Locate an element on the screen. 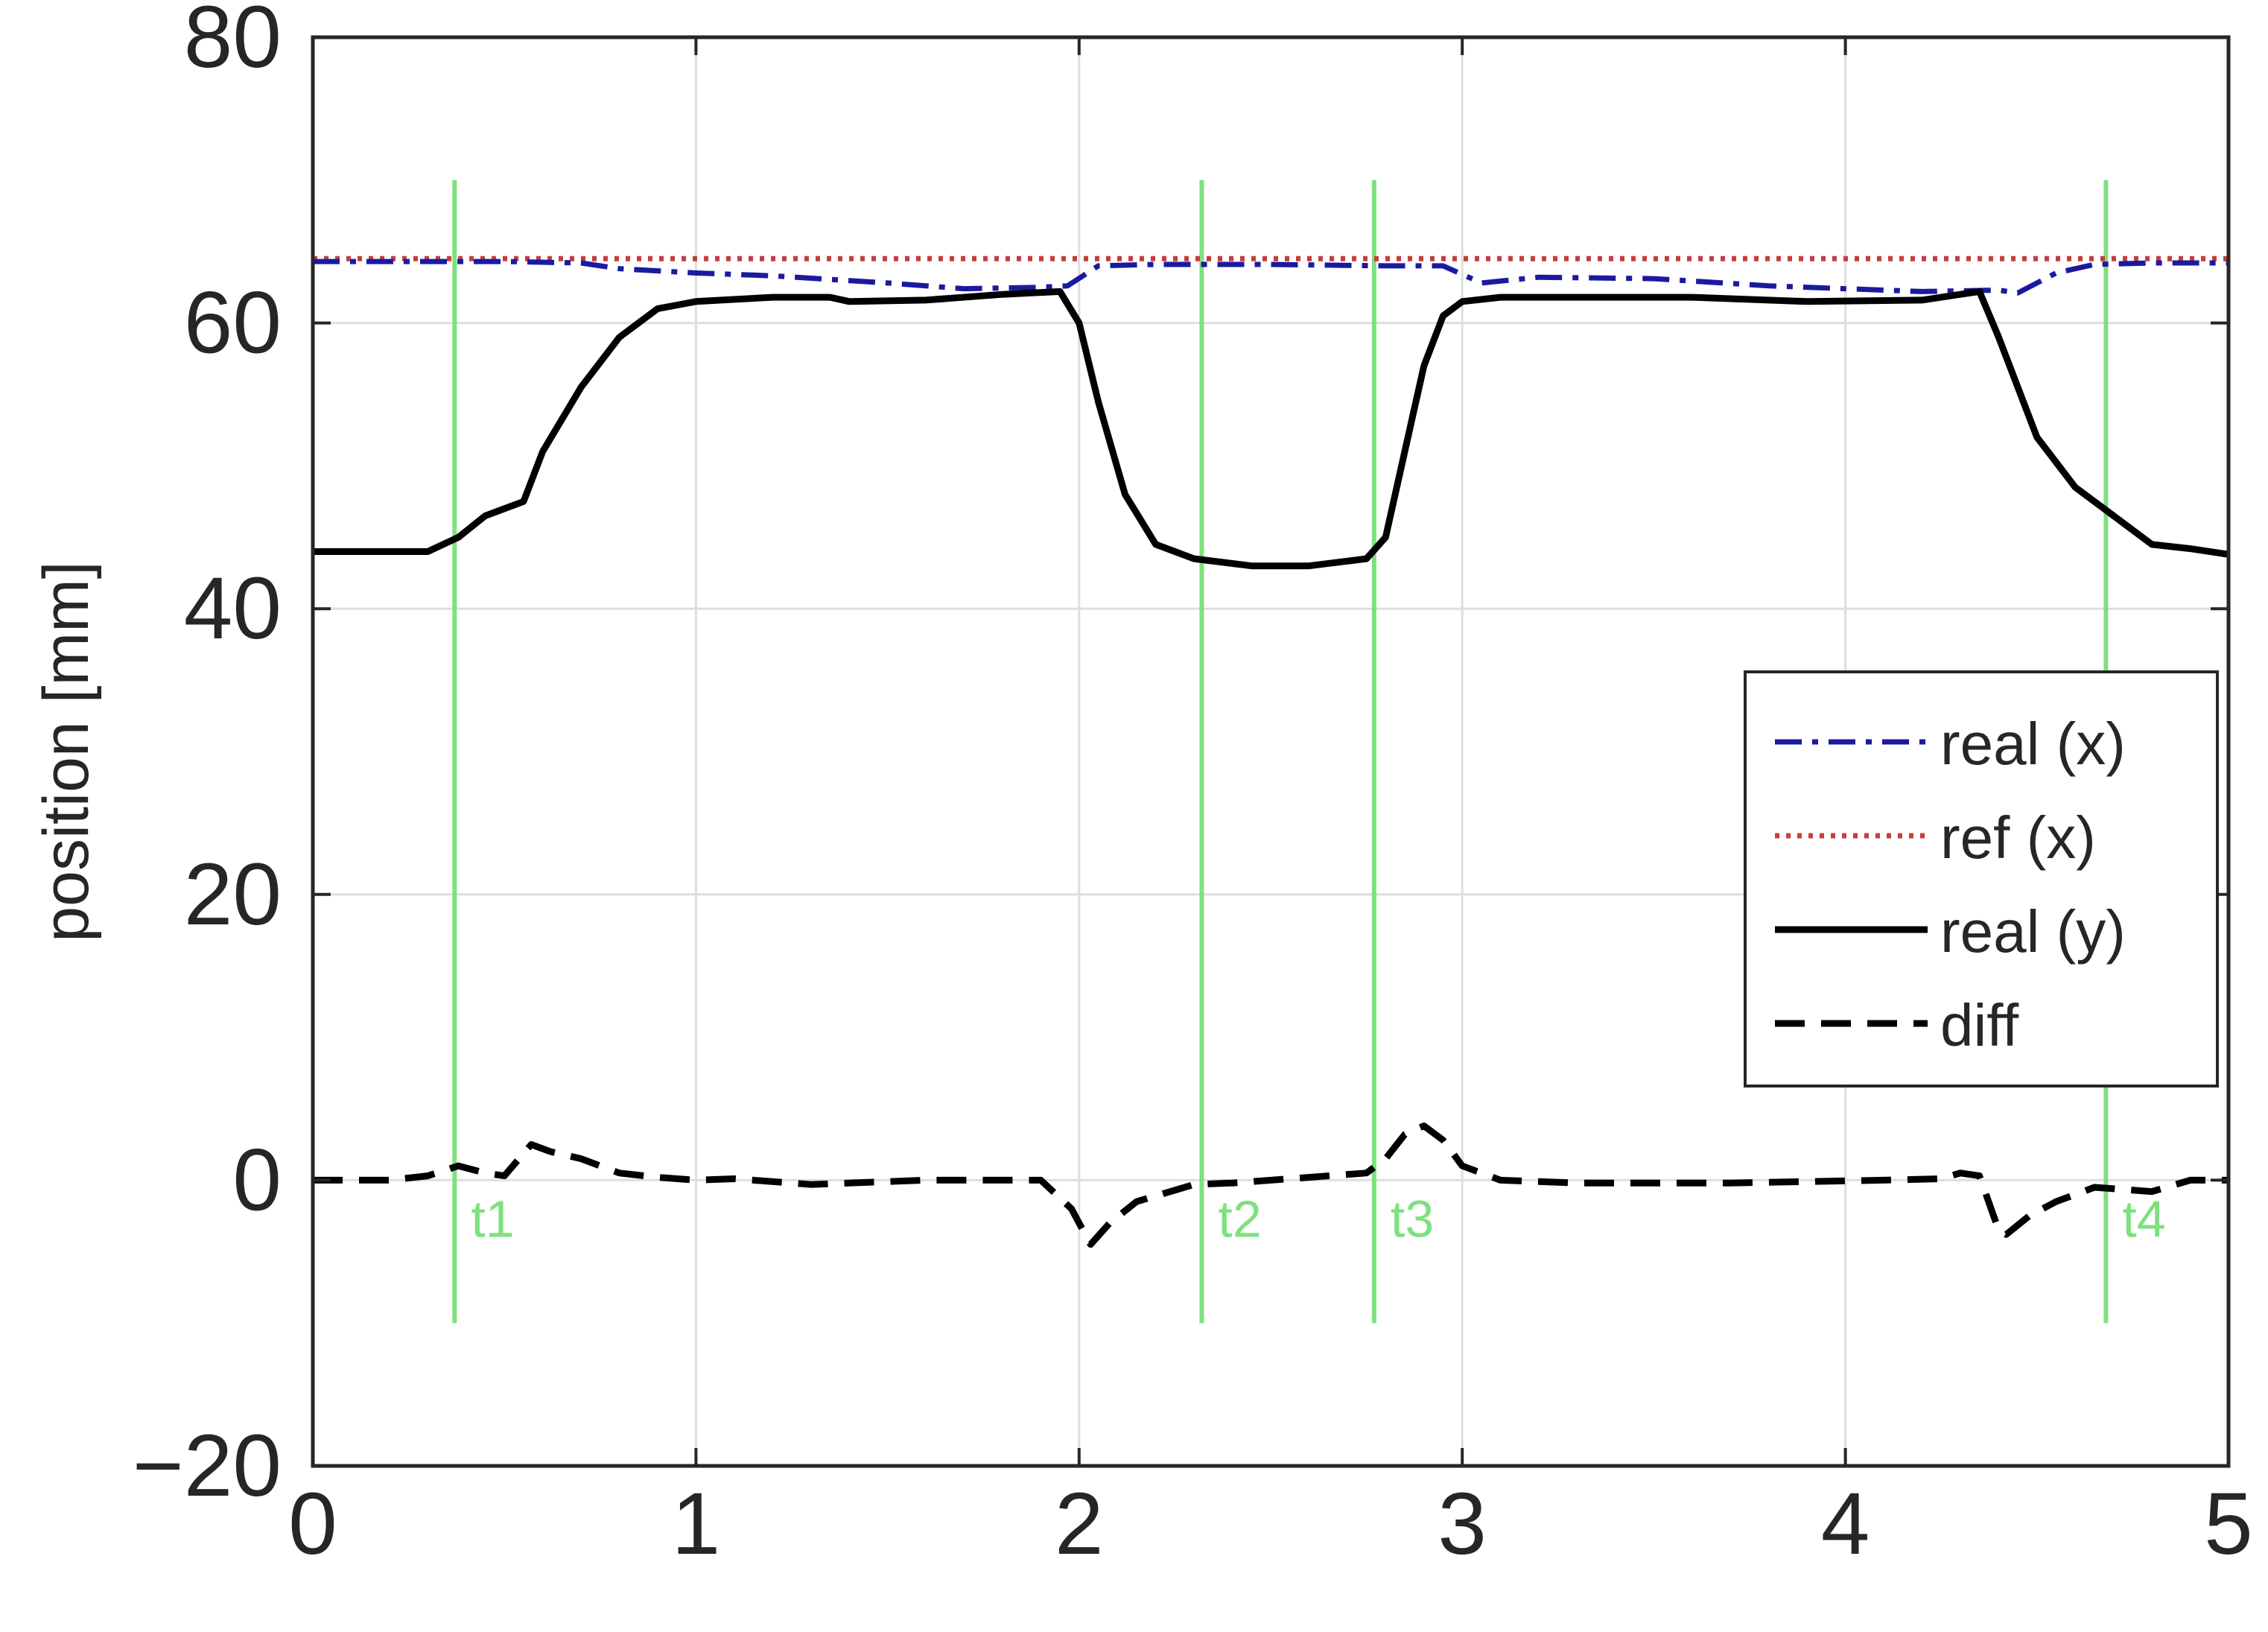 Image resolution: width=2268 pixels, height=1632 pixels. series-line-real-y is located at coordinates (1271, 429).